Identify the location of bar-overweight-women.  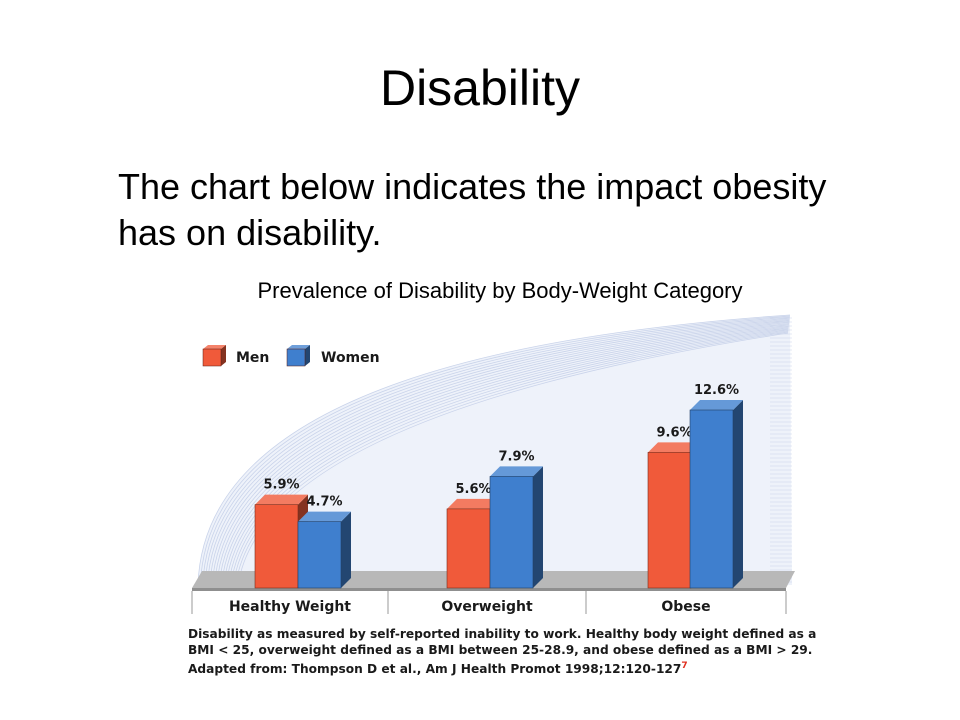
(511, 532).